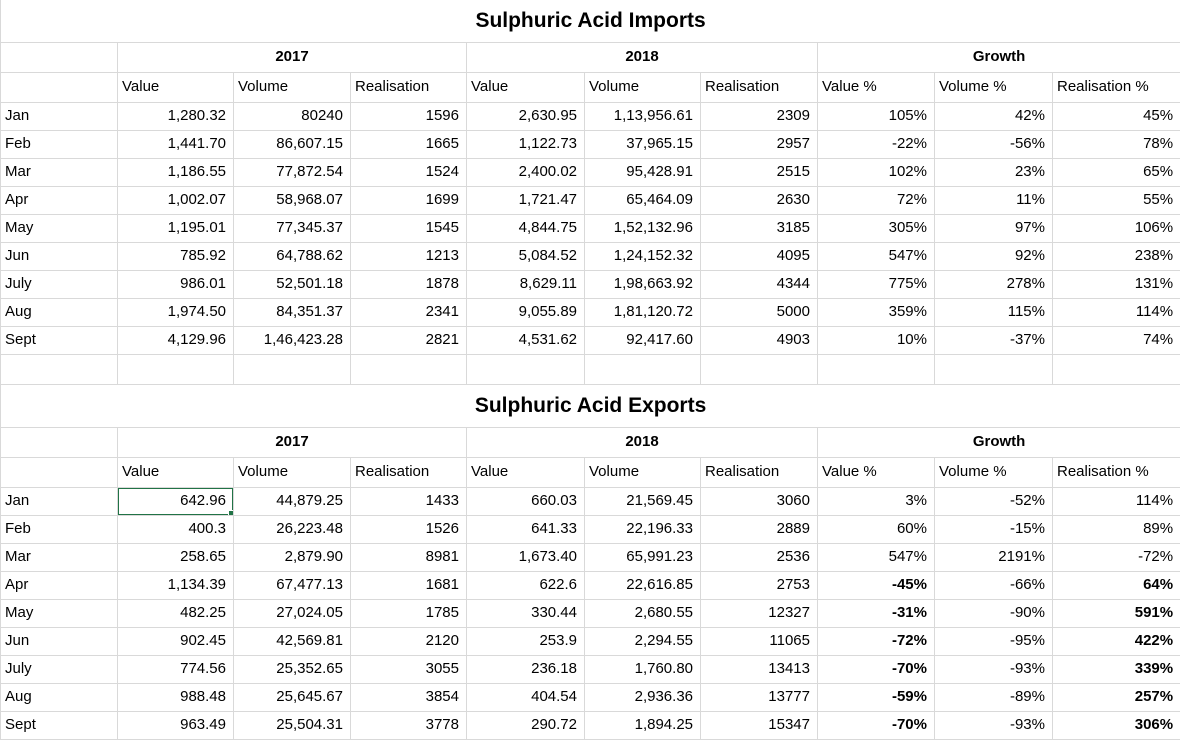 This screenshot has height=752, width=1180. I want to click on cell: -22%, so click(876, 144).